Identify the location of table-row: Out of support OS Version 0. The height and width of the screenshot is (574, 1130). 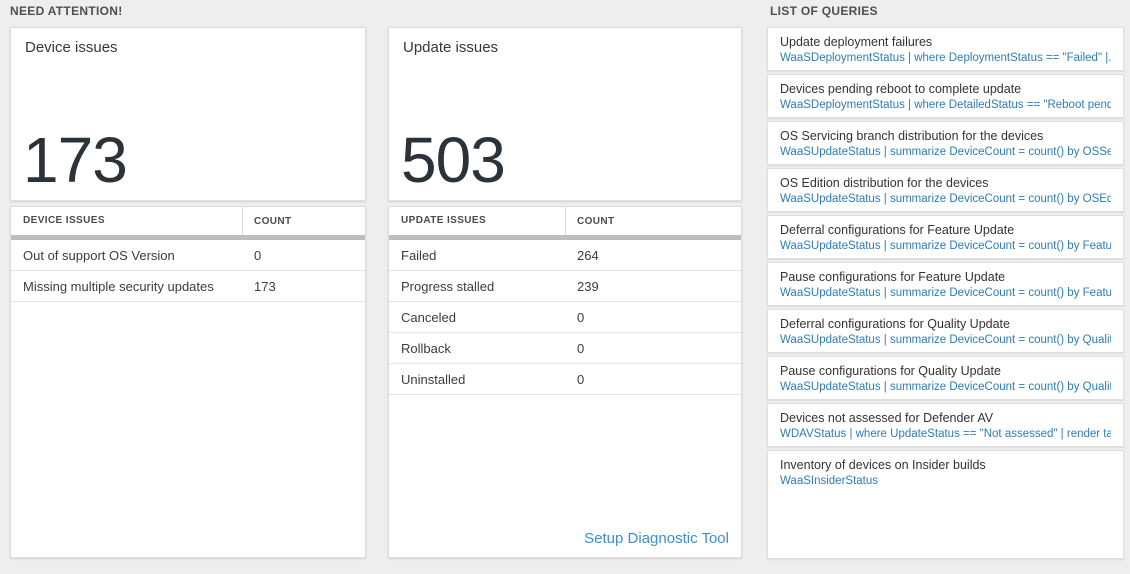
(188, 255).